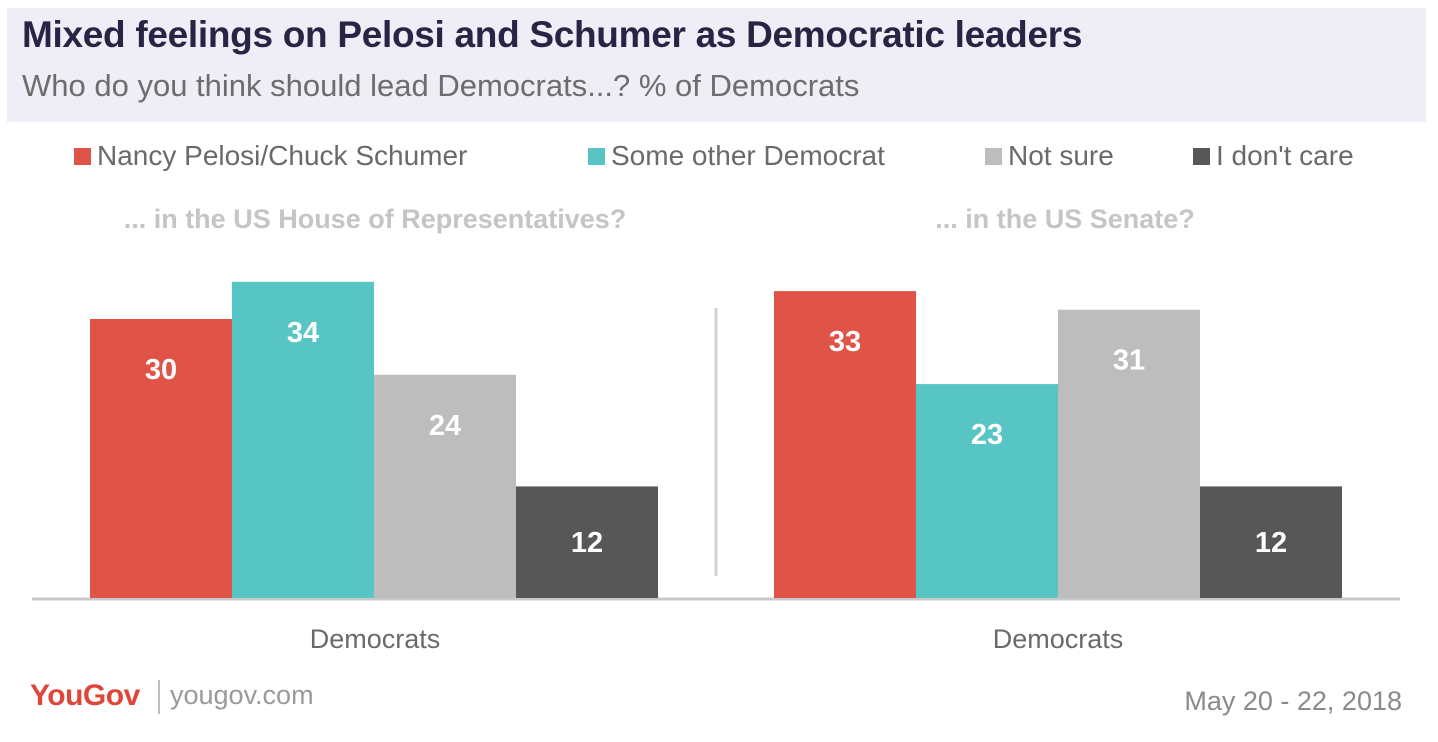  I want to click on legend-label: Some other Democrat, so click(748, 155).